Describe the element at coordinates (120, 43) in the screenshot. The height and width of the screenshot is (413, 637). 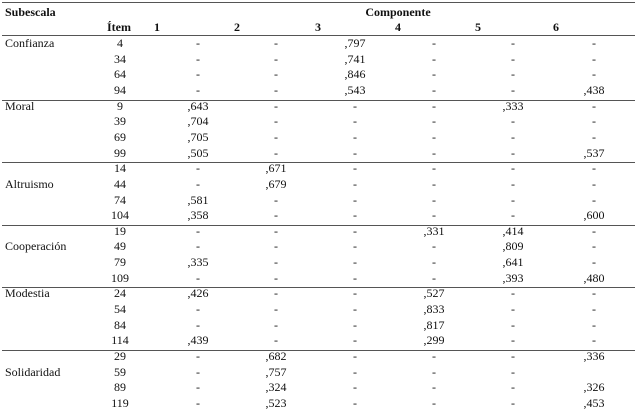
I see `item-number: 4` at that location.